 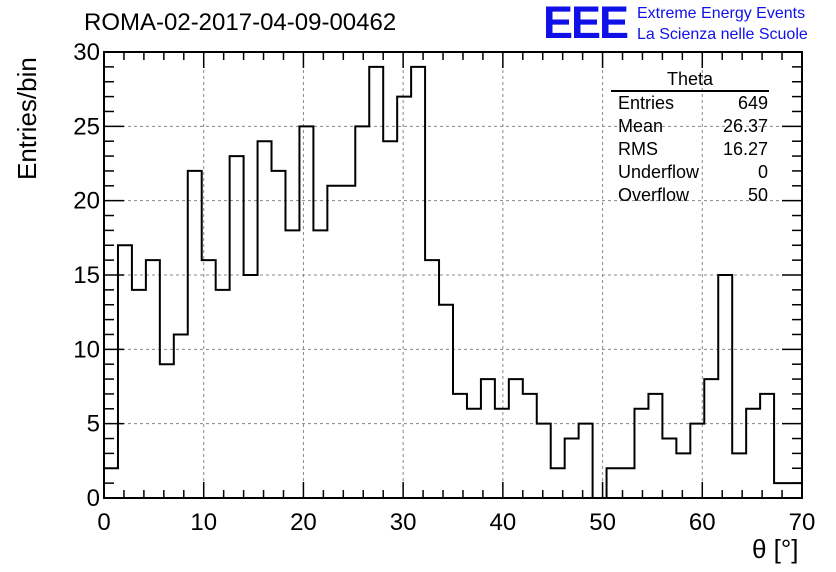 I want to click on stats-value: 0, so click(x=762, y=172).